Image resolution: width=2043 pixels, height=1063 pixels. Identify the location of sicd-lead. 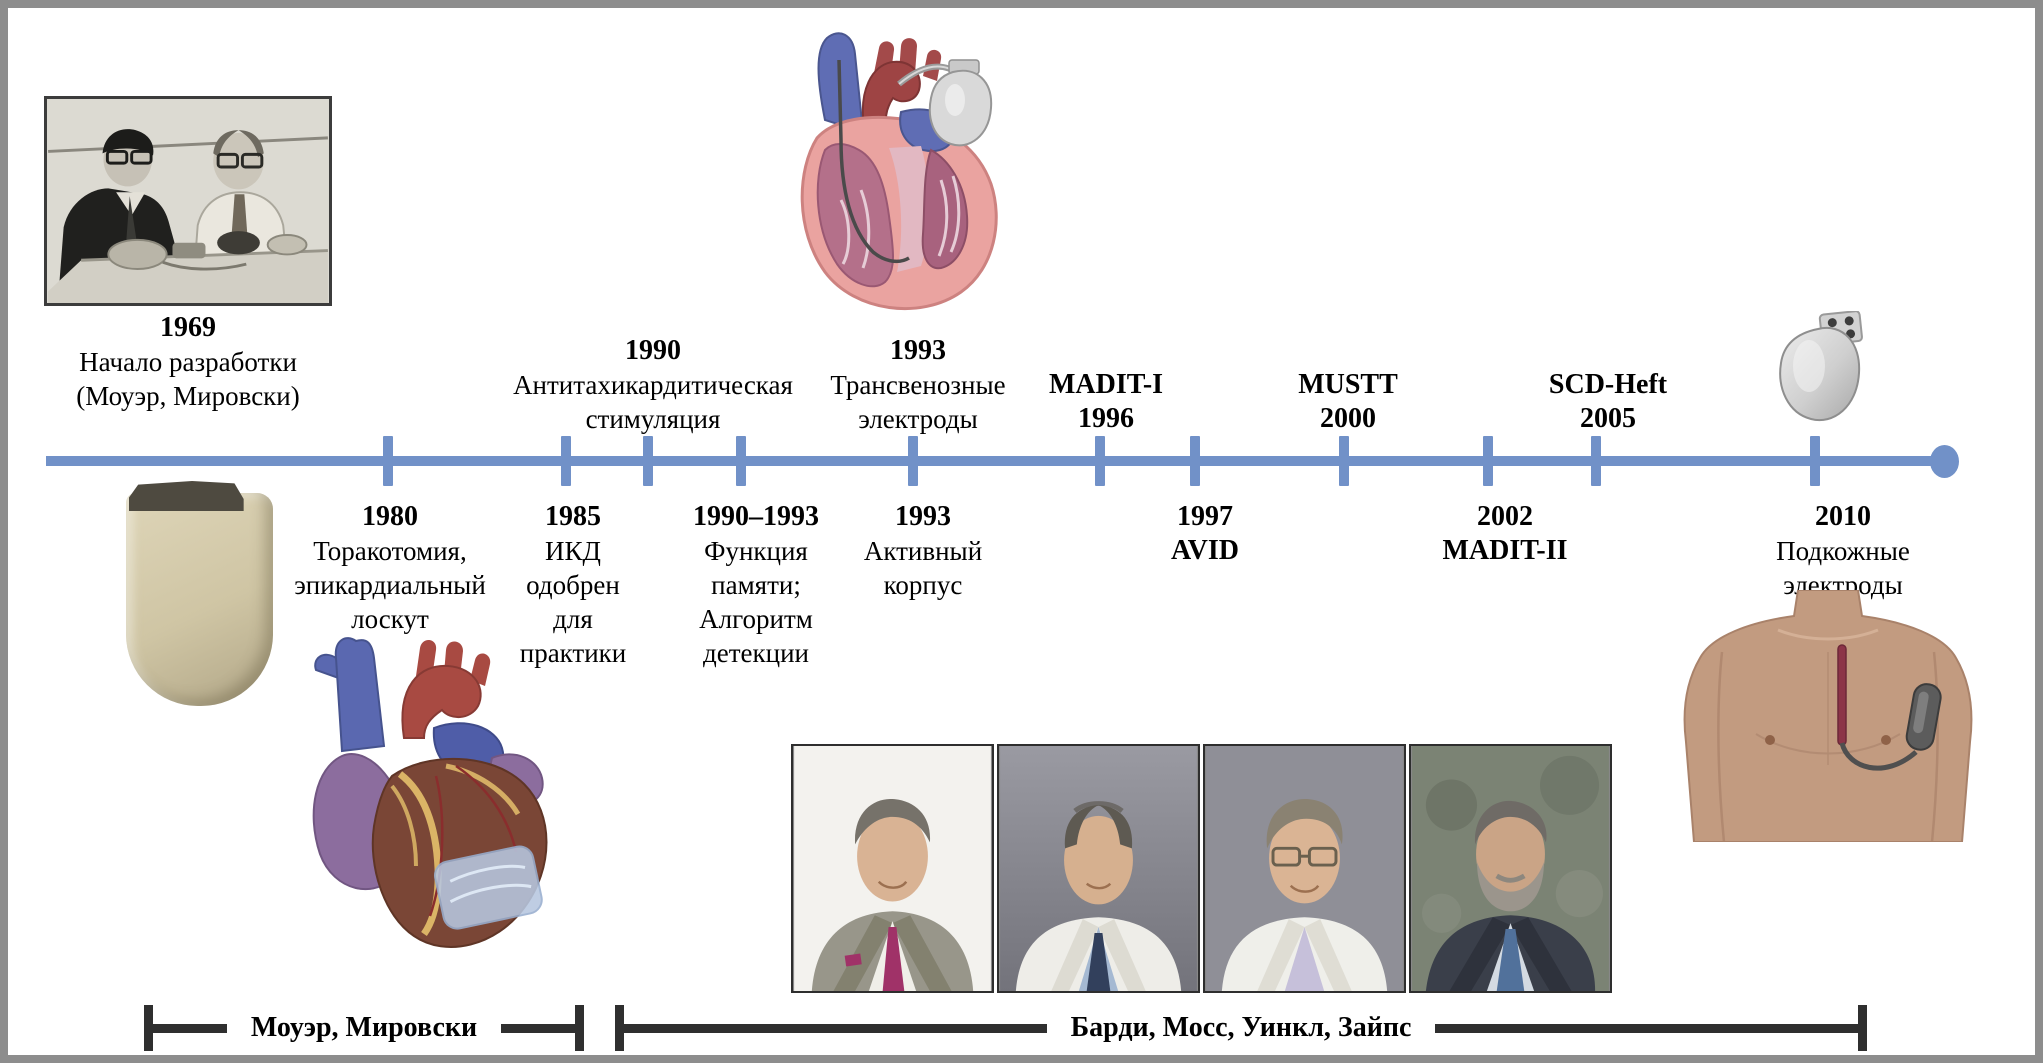
(1878, 756).